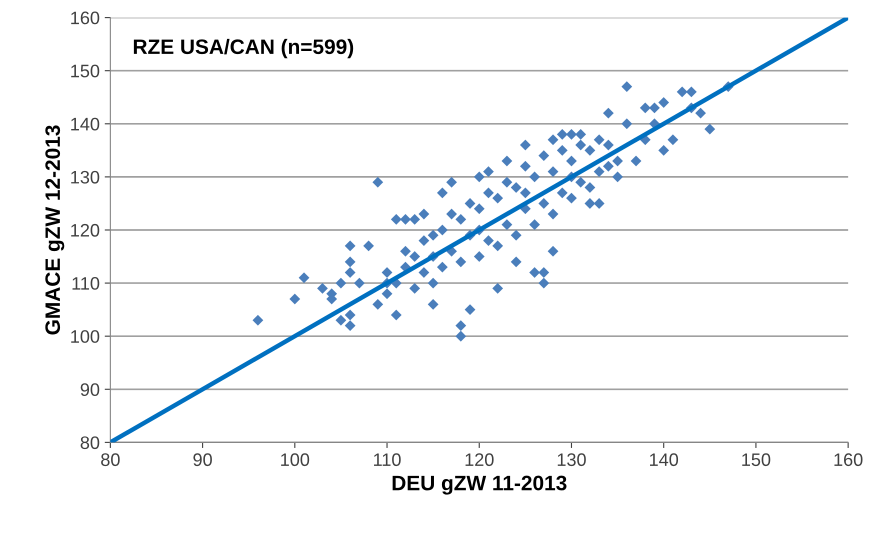  Describe the element at coordinates (387, 459) in the screenshot. I see `x-tick-label: 110` at that location.